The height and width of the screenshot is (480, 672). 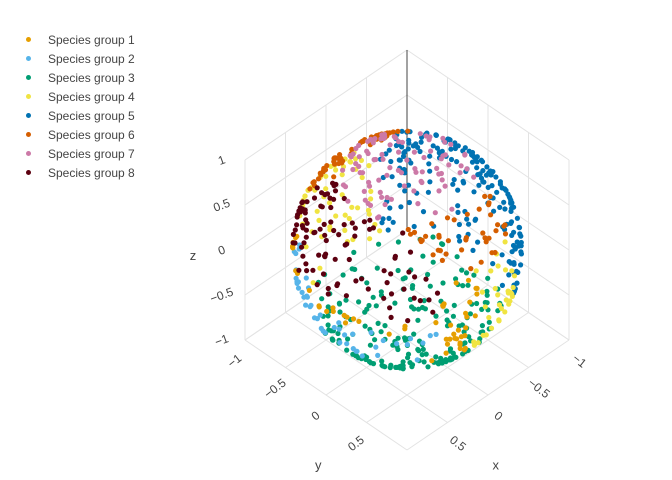 What do you see at coordinates (77, 77) in the screenshot?
I see `legend-item-species-group-3: Species group 3` at bounding box center [77, 77].